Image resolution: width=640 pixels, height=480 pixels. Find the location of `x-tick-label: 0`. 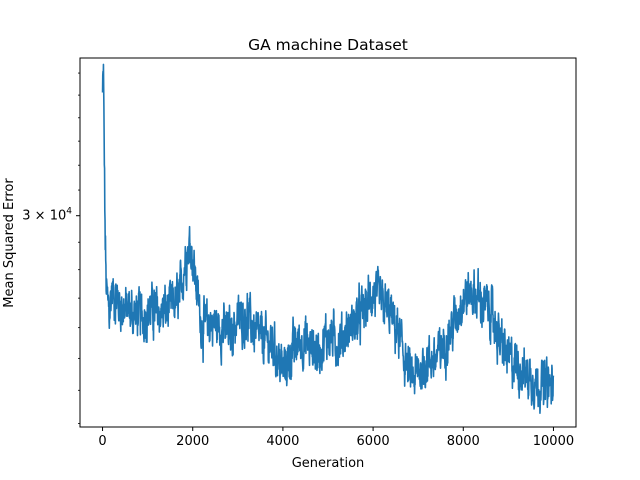

x-tick-label: 0 is located at coordinates (102, 441).